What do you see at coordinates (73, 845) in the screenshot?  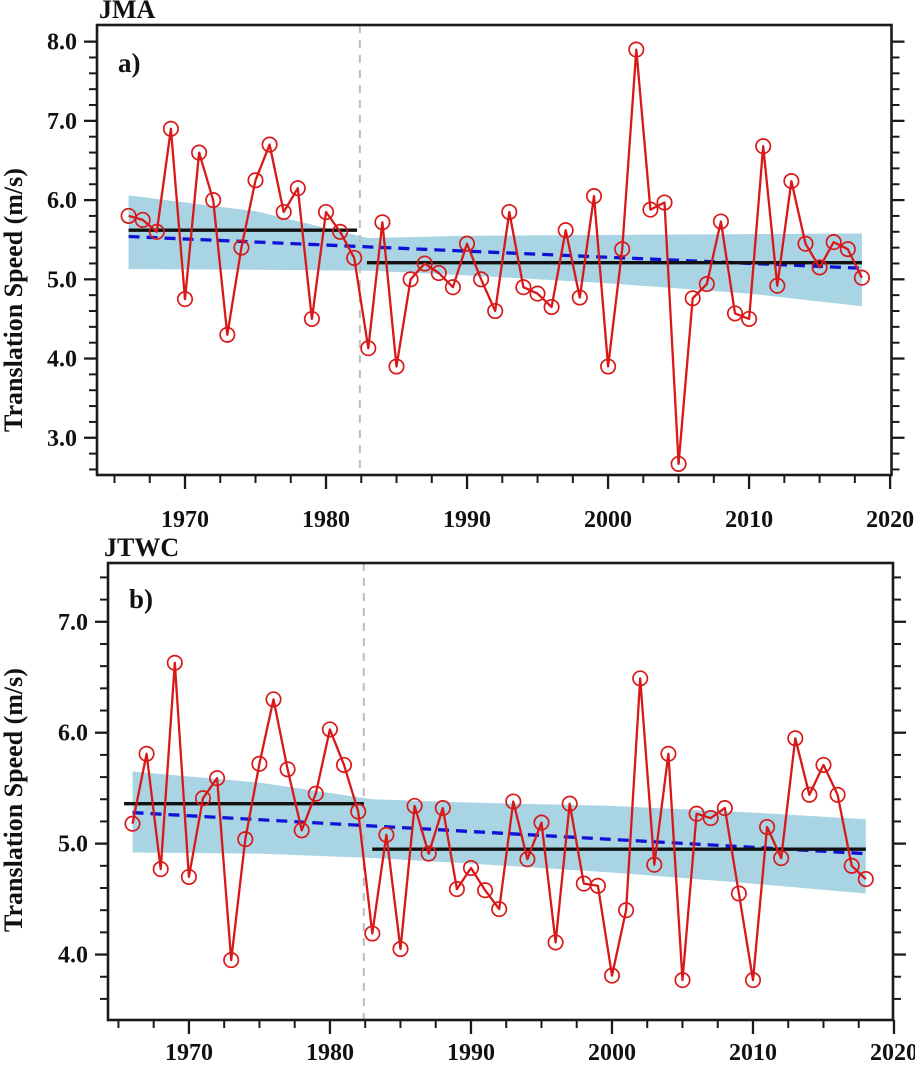 I see `y-tick-label: 5.0` at bounding box center [73, 845].